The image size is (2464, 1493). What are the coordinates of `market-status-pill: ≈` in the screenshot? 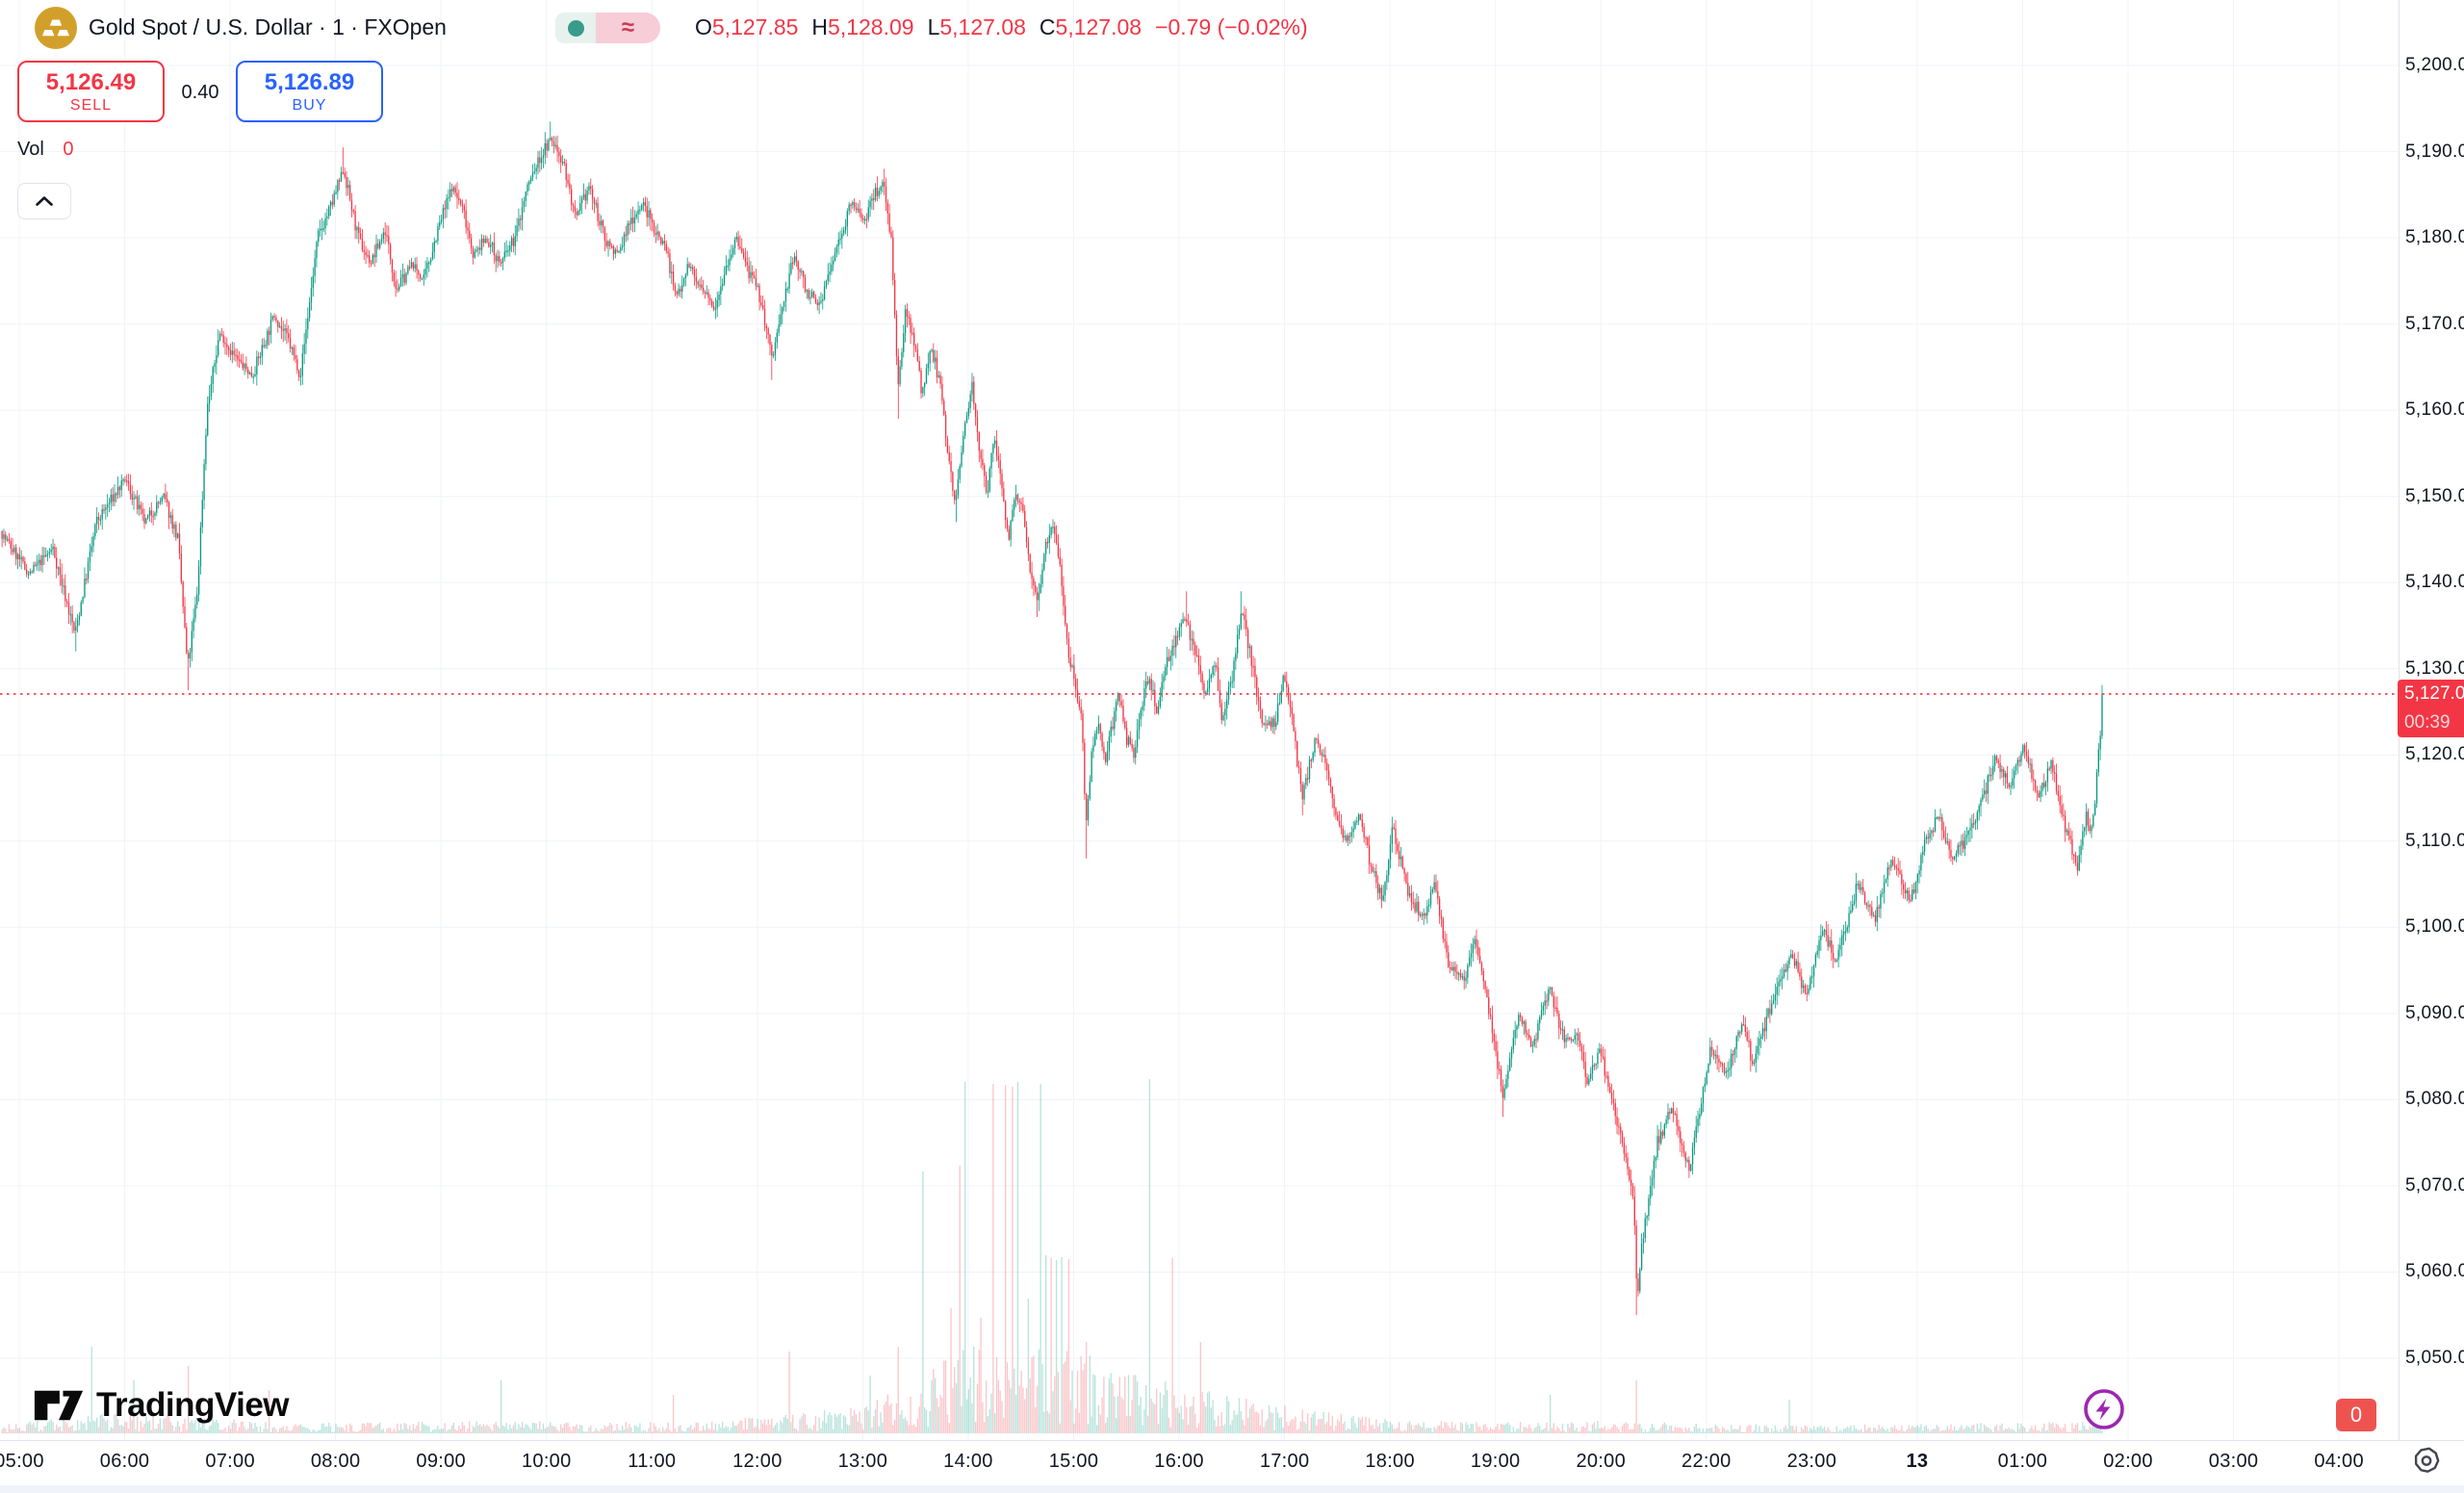 It's located at (607, 28).